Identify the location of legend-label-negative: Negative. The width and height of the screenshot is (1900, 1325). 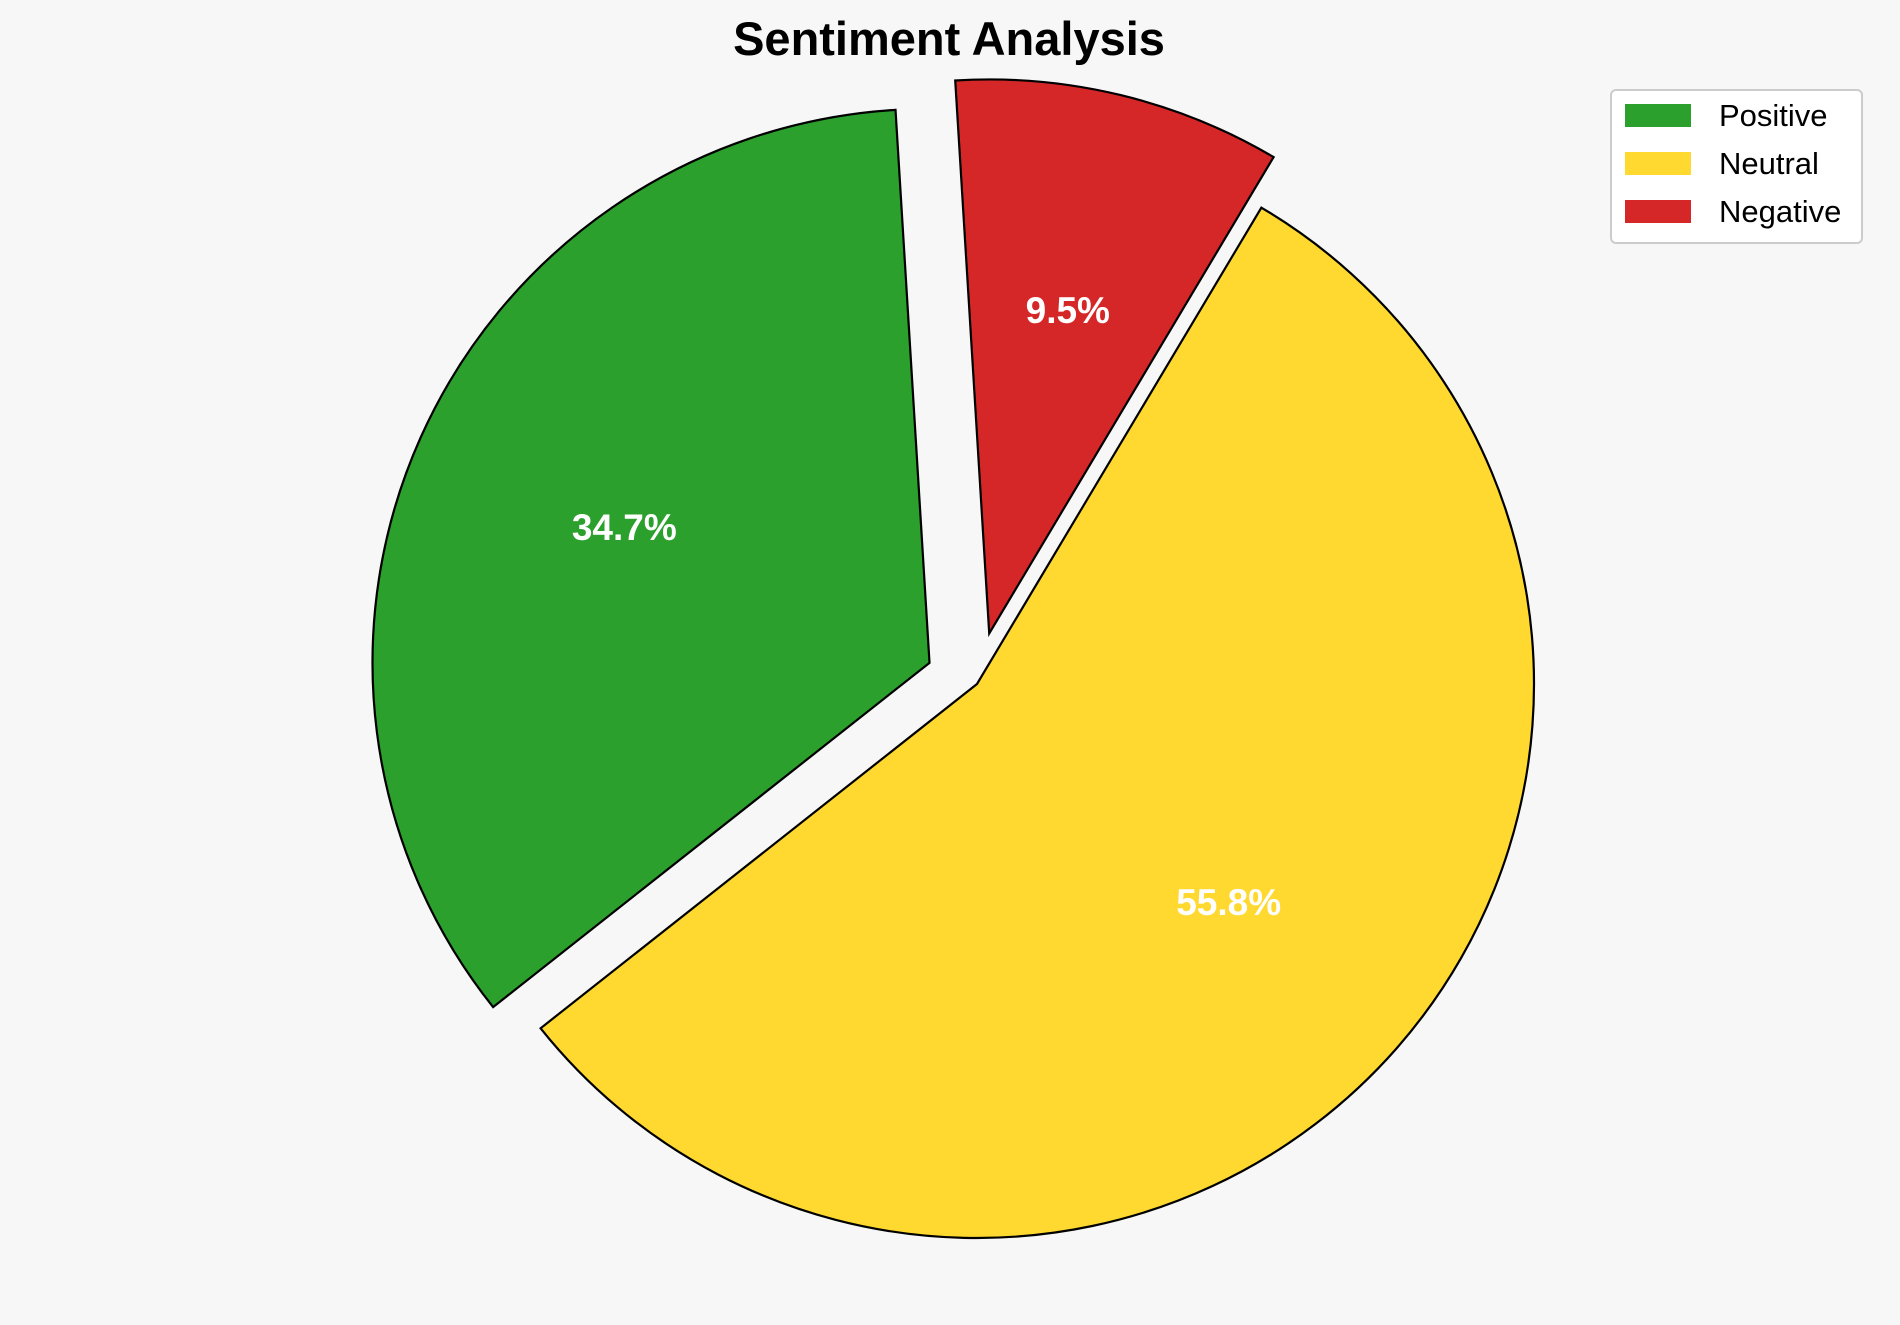
(1780, 211).